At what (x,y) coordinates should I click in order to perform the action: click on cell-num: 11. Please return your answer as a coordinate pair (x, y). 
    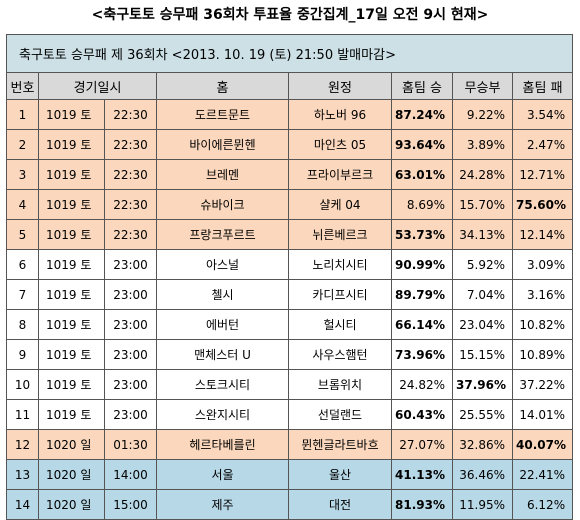
    Looking at the image, I should click on (22, 414).